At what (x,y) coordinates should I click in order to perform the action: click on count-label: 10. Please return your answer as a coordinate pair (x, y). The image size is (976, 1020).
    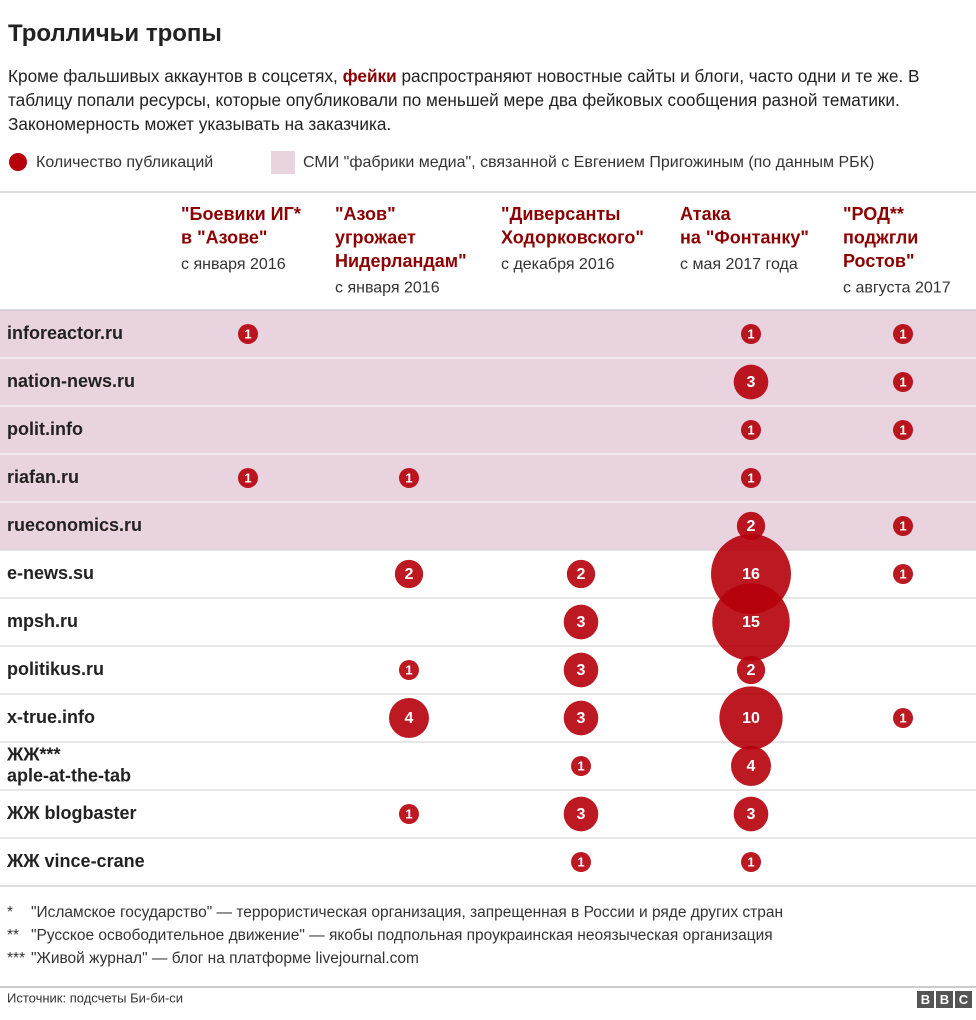
    Looking at the image, I should click on (751, 718).